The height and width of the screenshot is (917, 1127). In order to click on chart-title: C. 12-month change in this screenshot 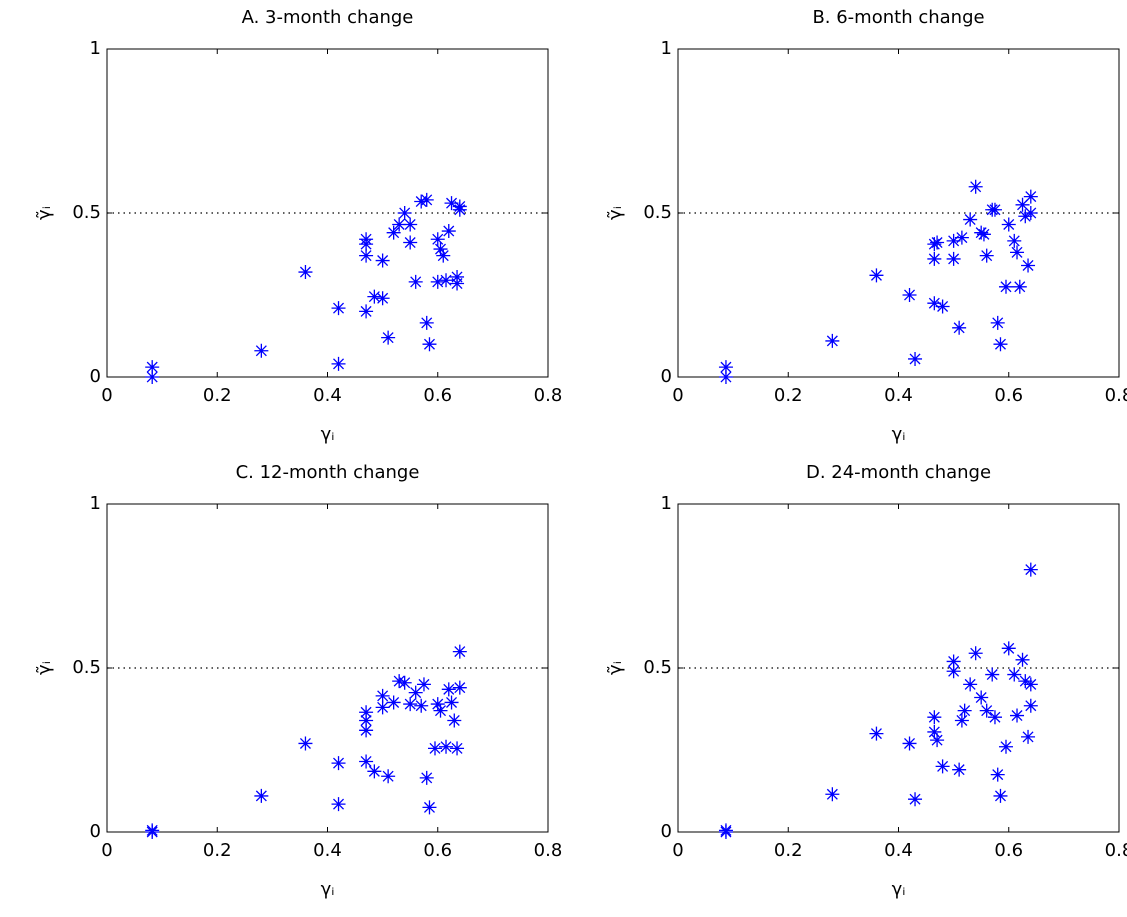, I will do `click(328, 472)`.